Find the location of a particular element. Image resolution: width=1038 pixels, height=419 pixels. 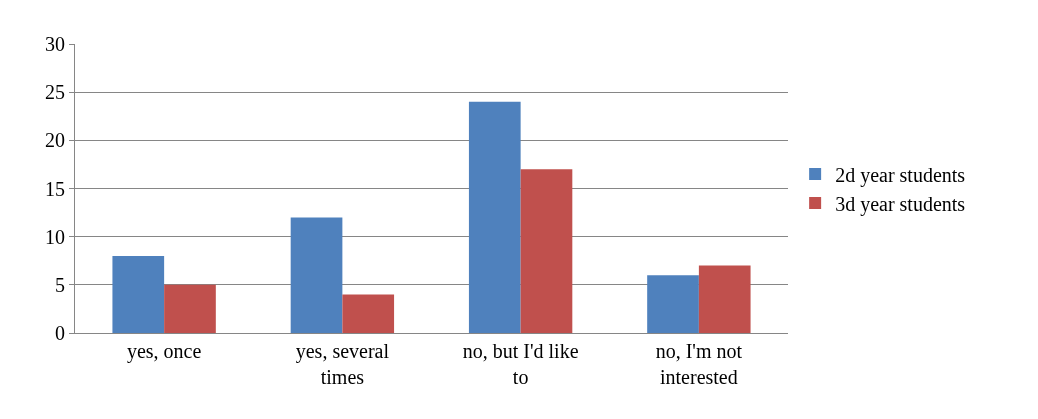

x-tick-label: yes, several times is located at coordinates (342, 364).